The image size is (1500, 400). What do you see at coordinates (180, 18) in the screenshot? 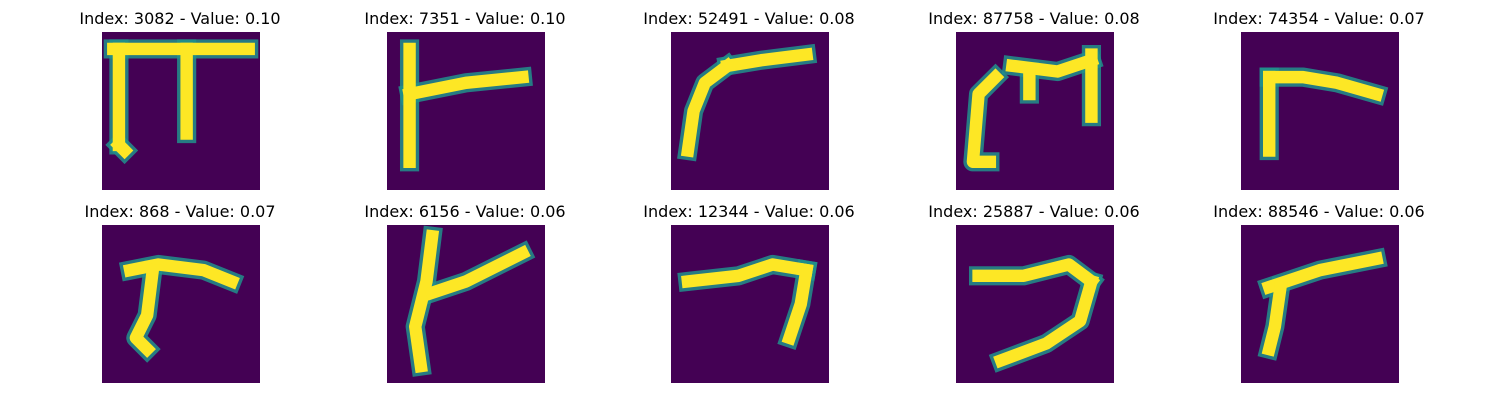
I see `panel-title: Index: 3082 - Value: 0.10` at bounding box center [180, 18].